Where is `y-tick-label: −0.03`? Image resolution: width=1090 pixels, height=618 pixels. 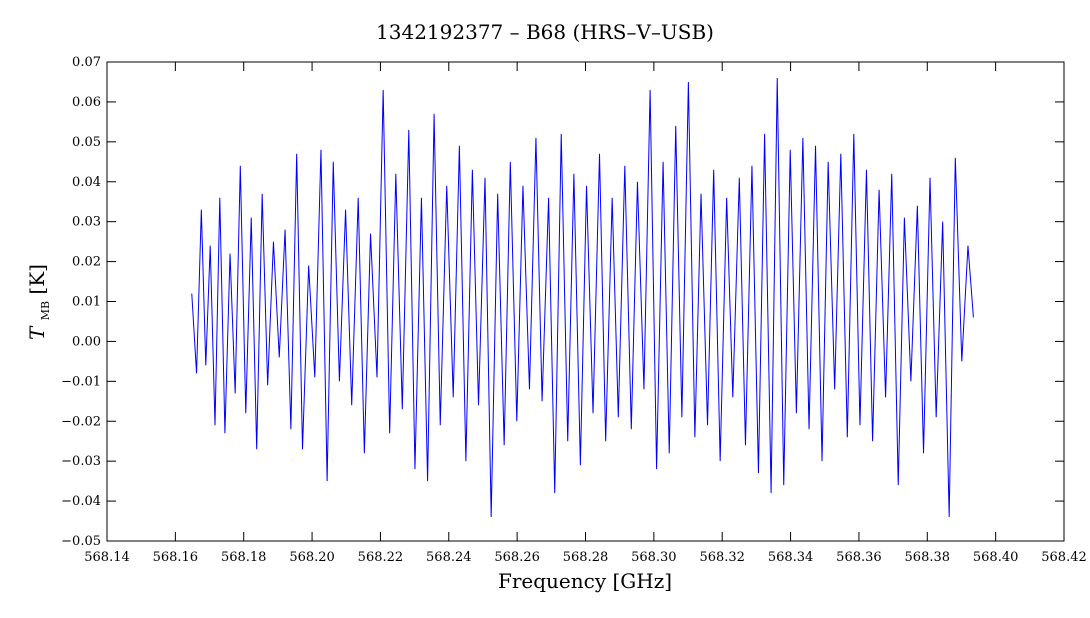
y-tick-label: −0.03 is located at coordinates (81, 461).